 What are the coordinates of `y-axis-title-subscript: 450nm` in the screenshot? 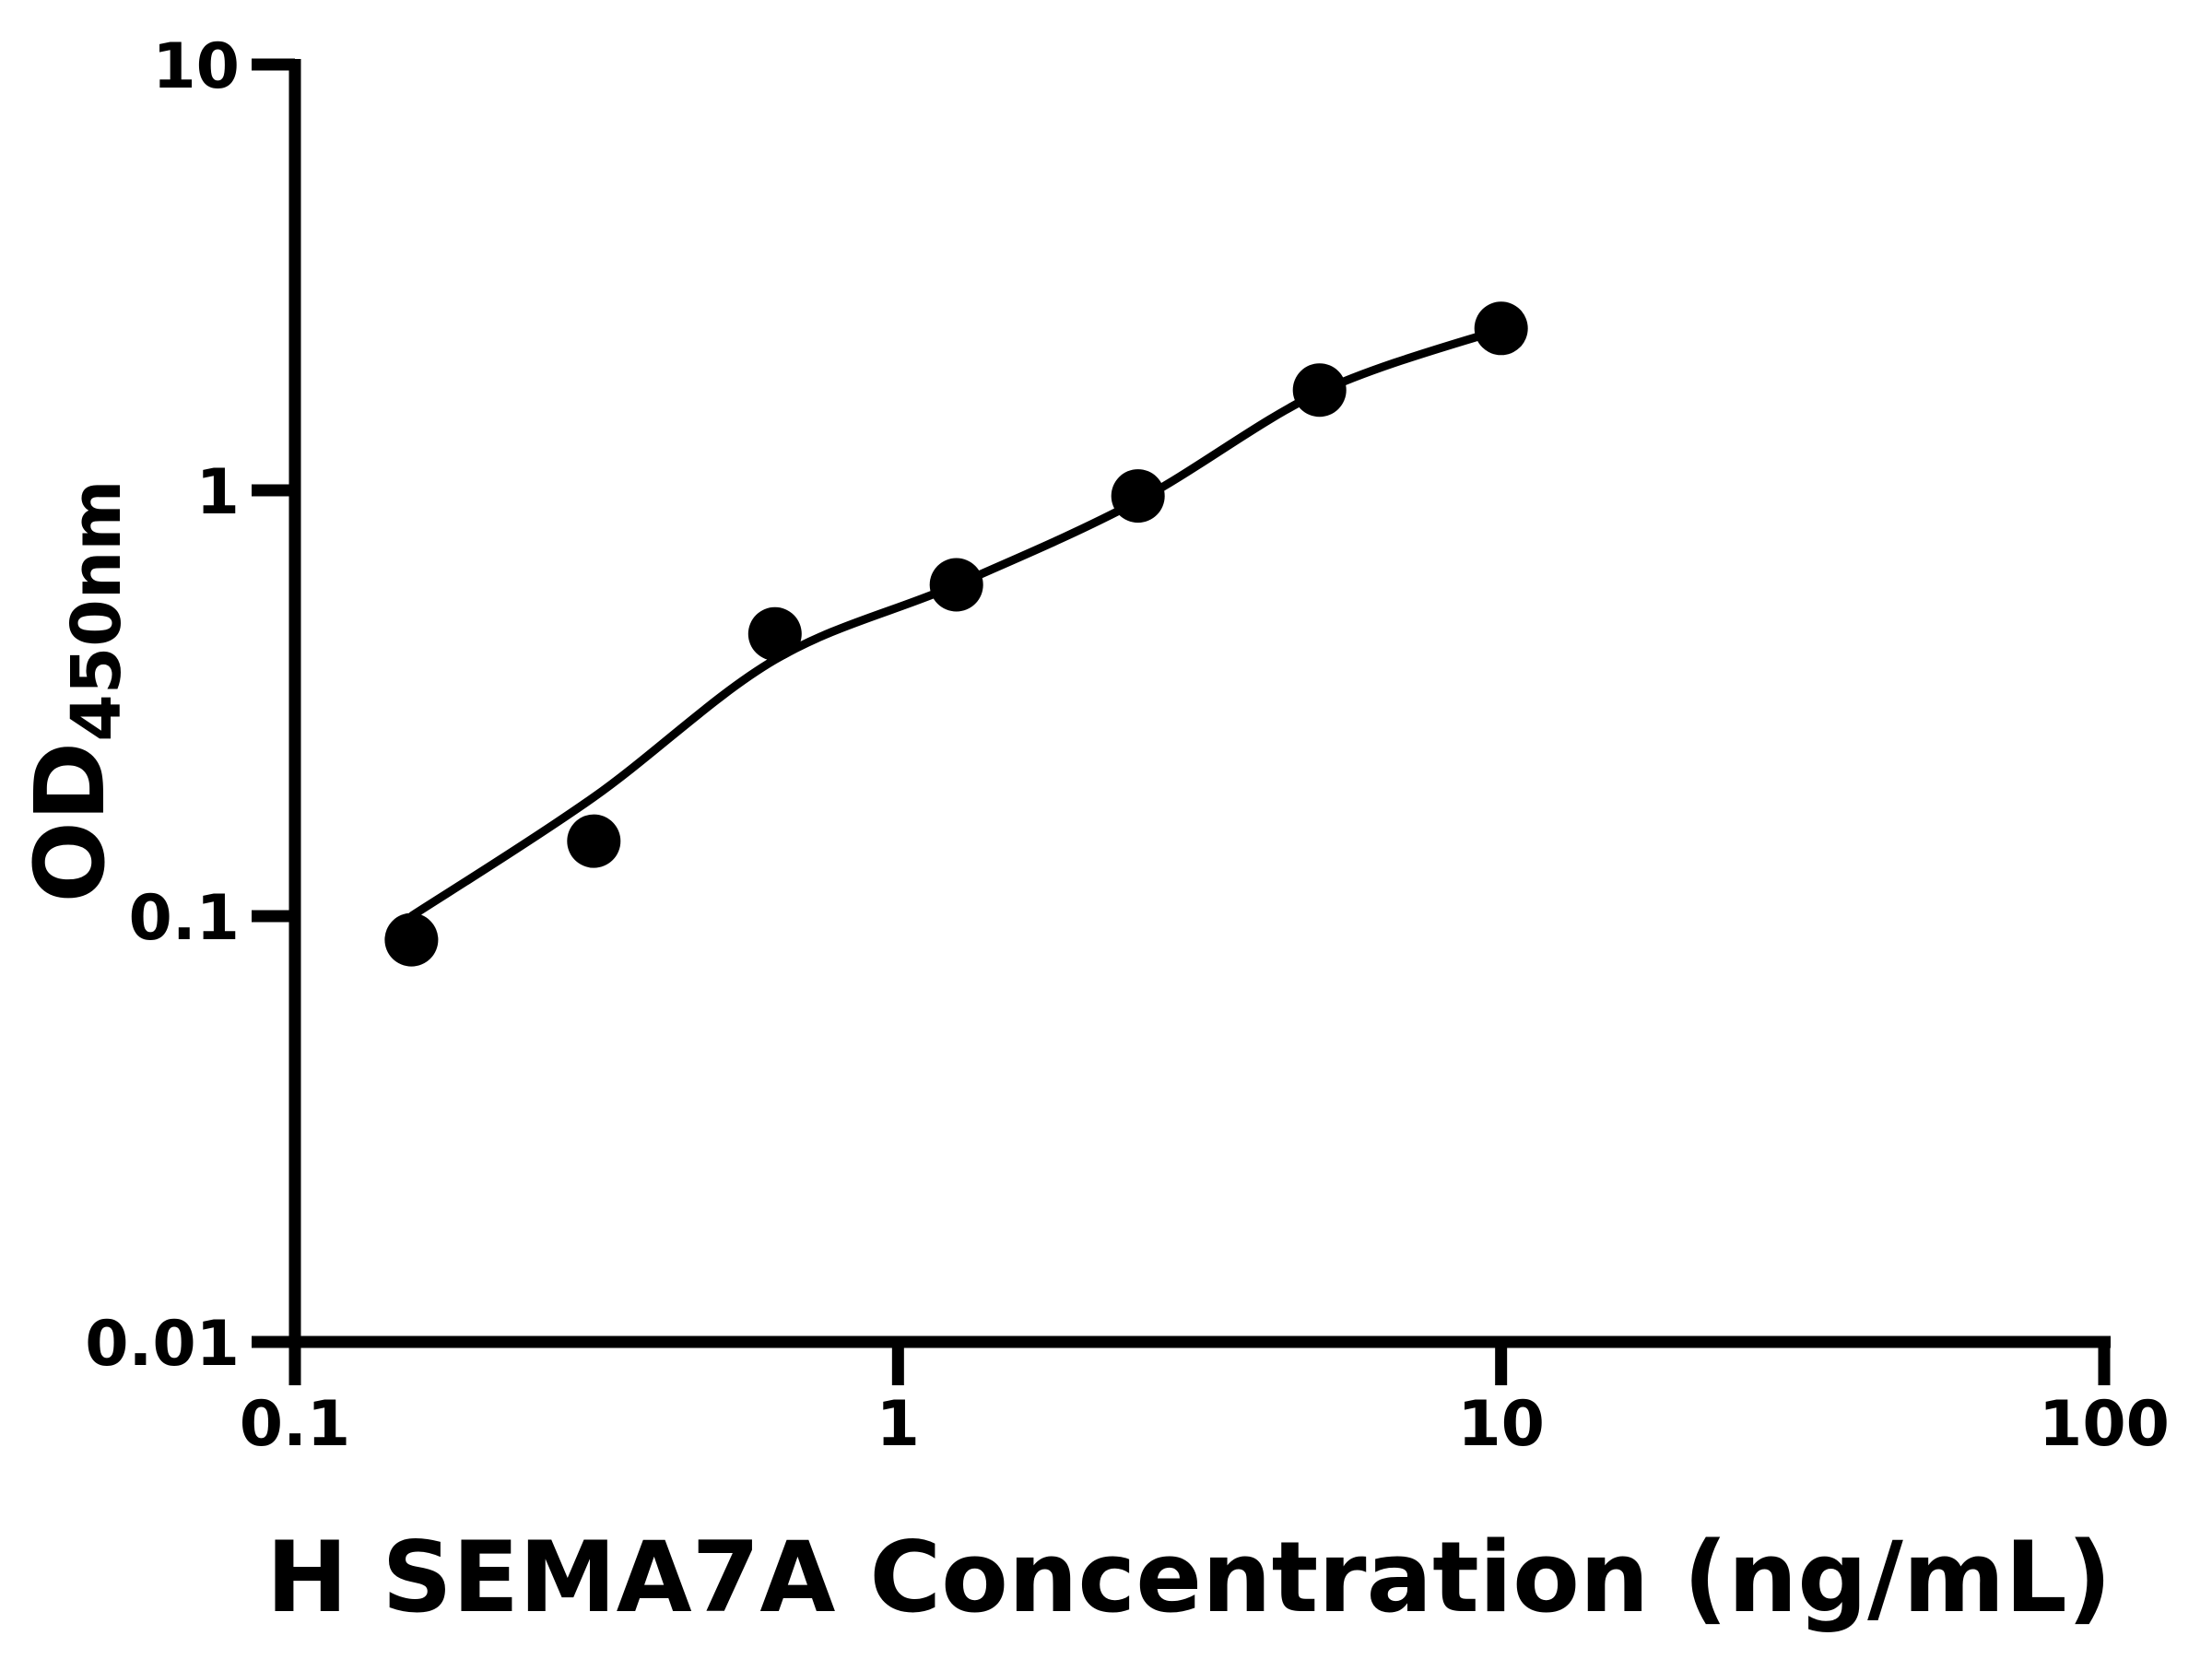 It's located at (96, 610).